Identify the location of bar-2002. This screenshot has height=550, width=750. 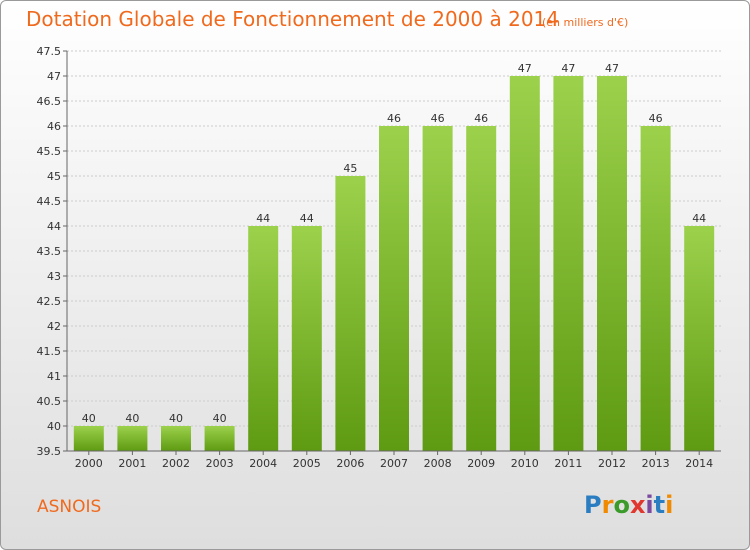
(176, 438).